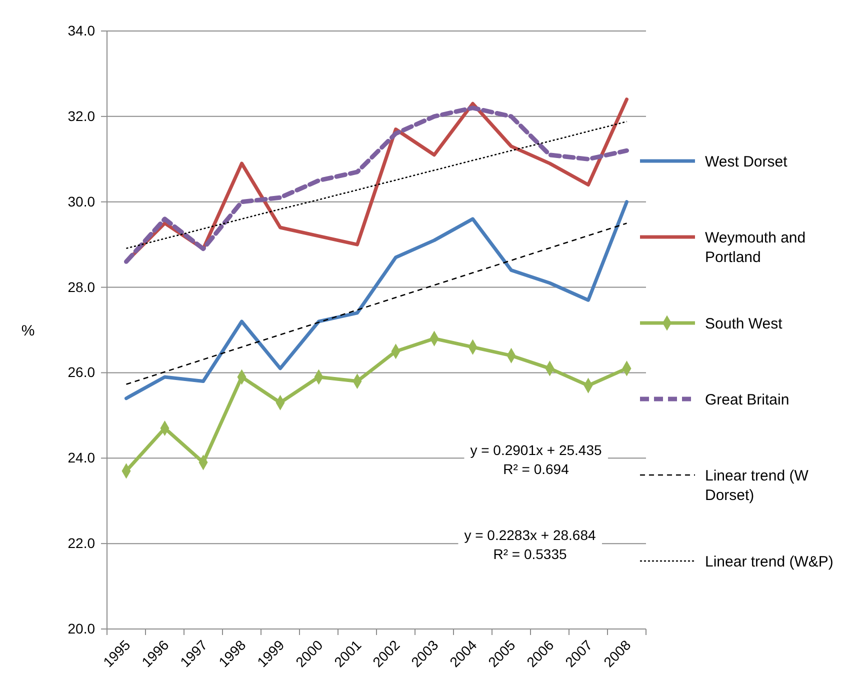 The height and width of the screenshot is (692, 842). I want to click on legend-label: Weymouth and Portland, so click(755, 247).